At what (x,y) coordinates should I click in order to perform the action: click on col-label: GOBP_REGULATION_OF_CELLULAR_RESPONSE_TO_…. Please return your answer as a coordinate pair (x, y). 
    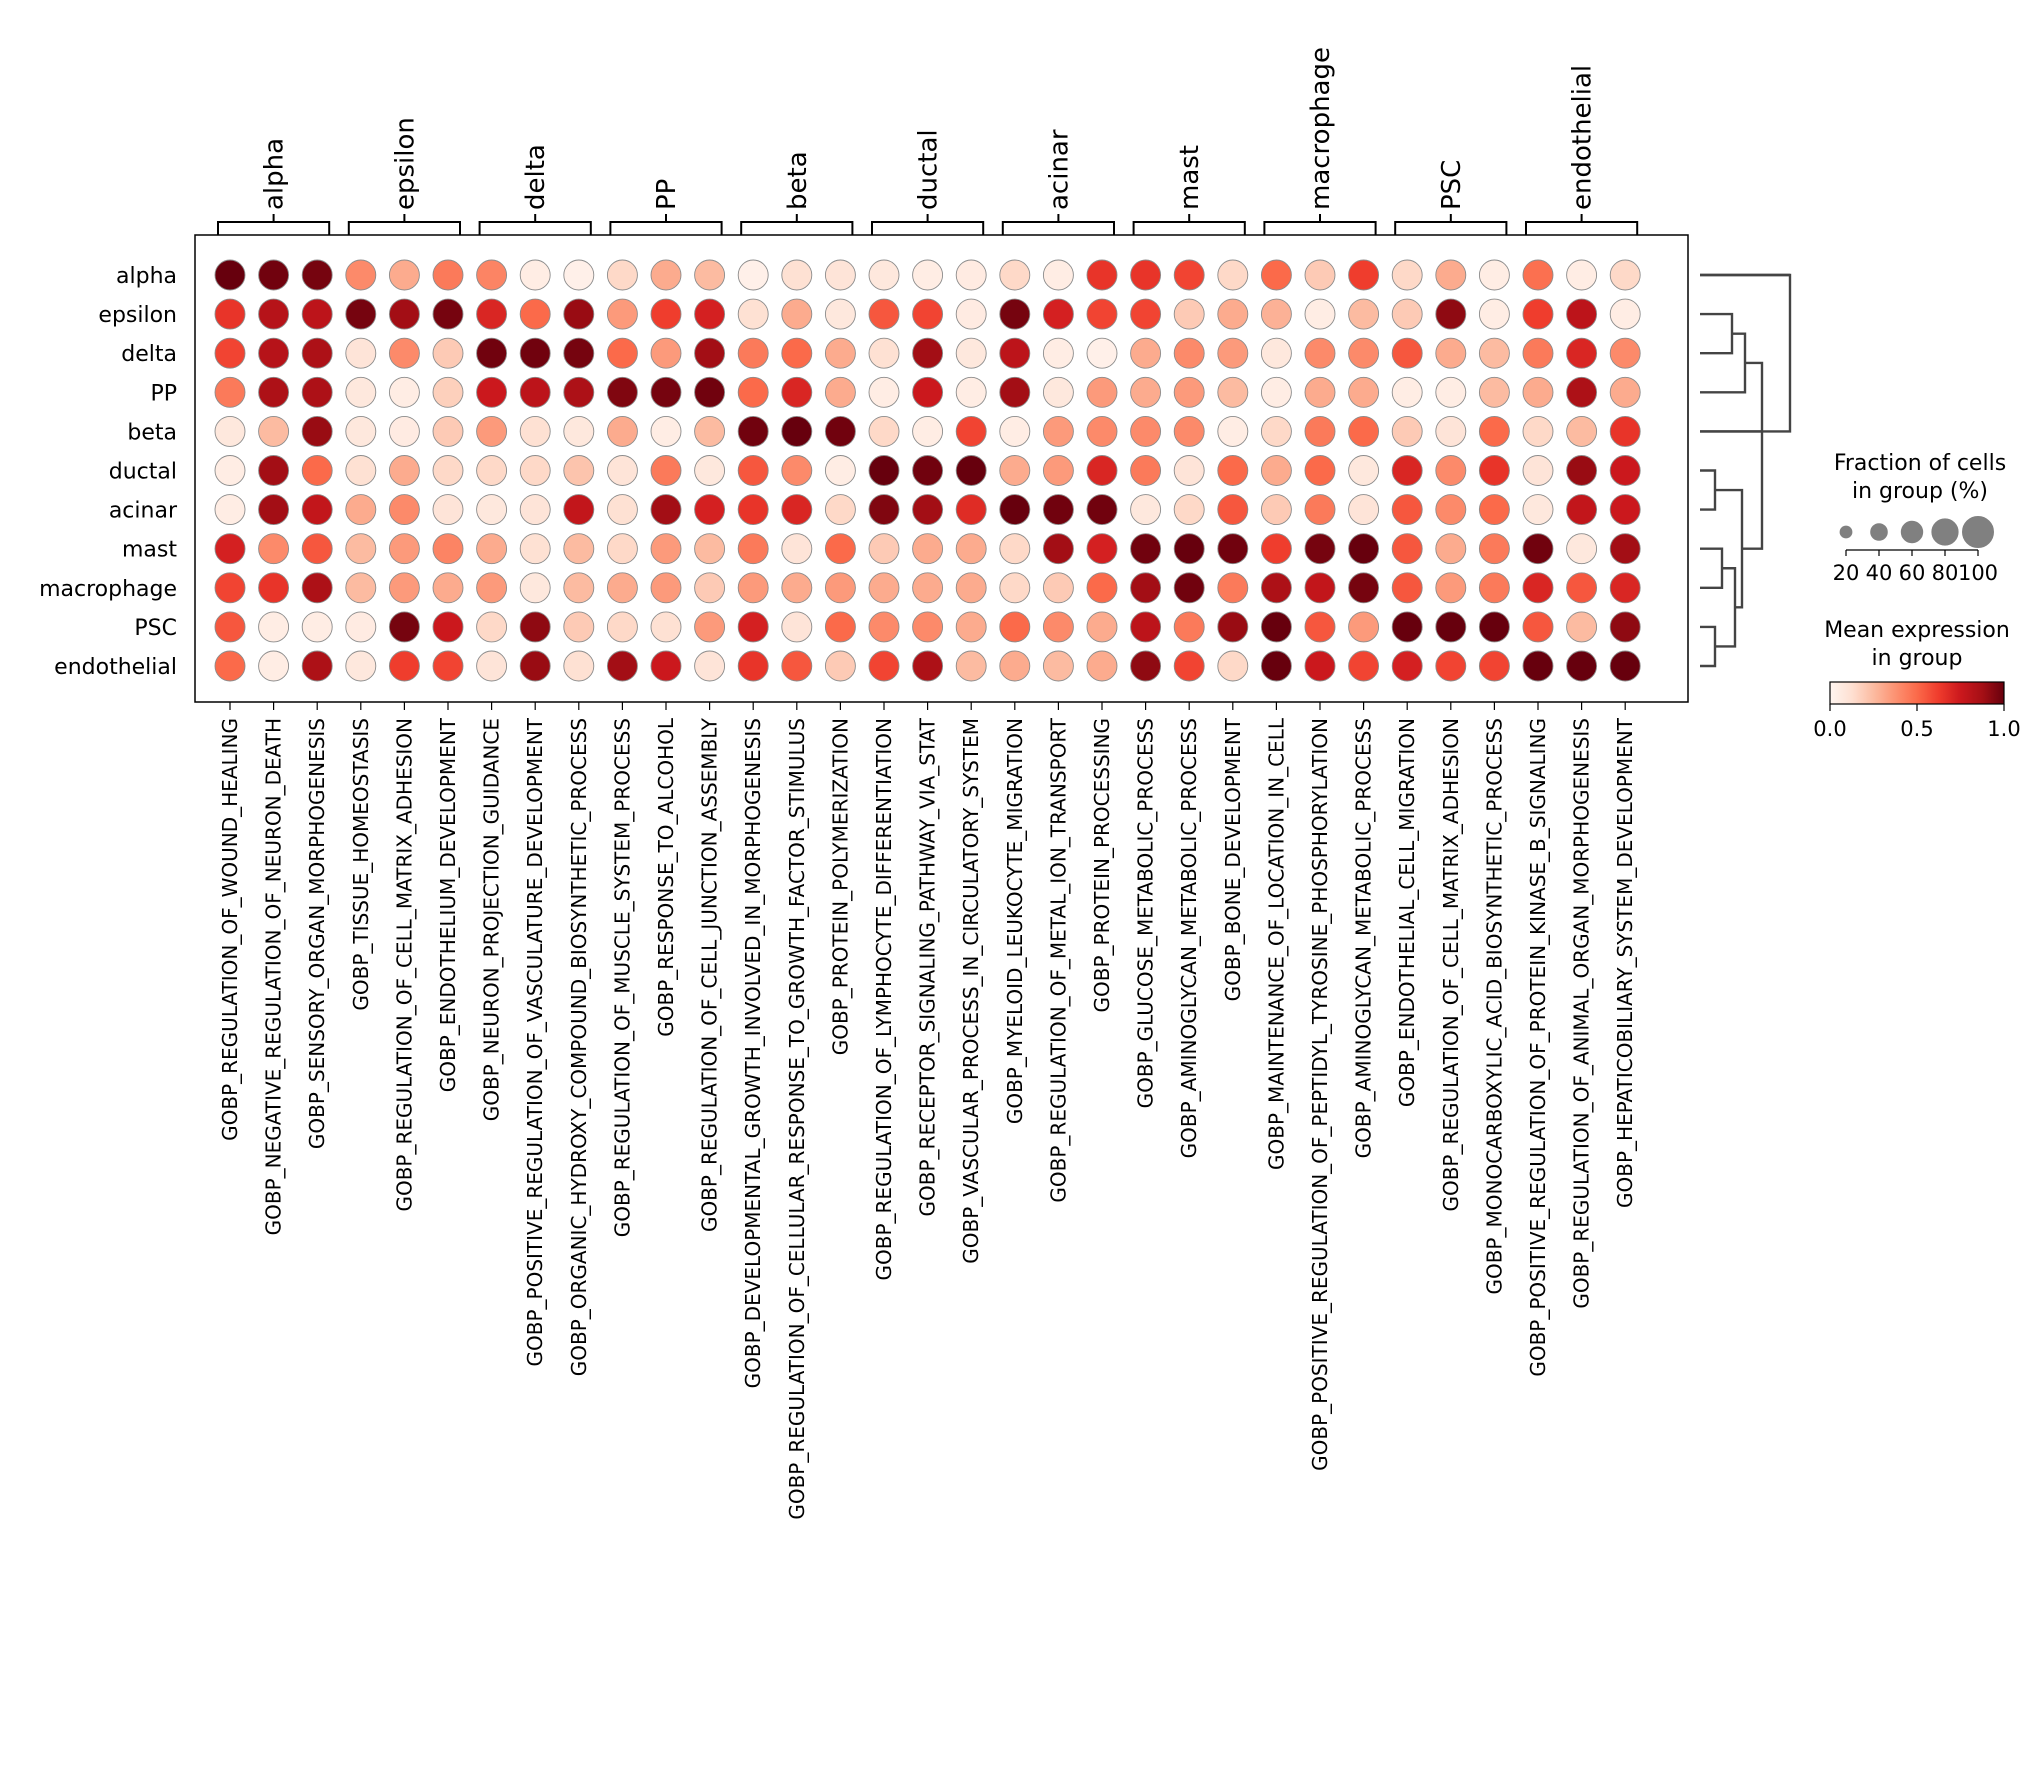
    Looking at the image, I should click on (797, 1119).